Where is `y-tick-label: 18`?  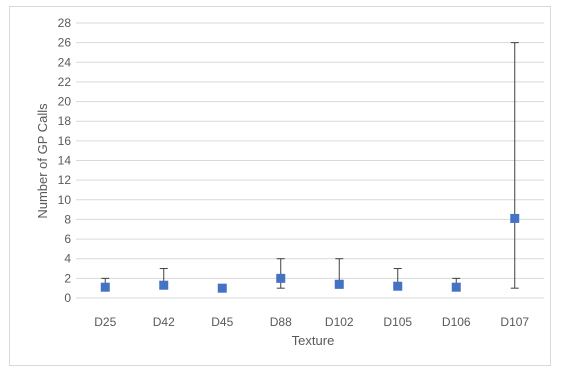 y-tick-label: 18 is located at coordinates (65, 121).